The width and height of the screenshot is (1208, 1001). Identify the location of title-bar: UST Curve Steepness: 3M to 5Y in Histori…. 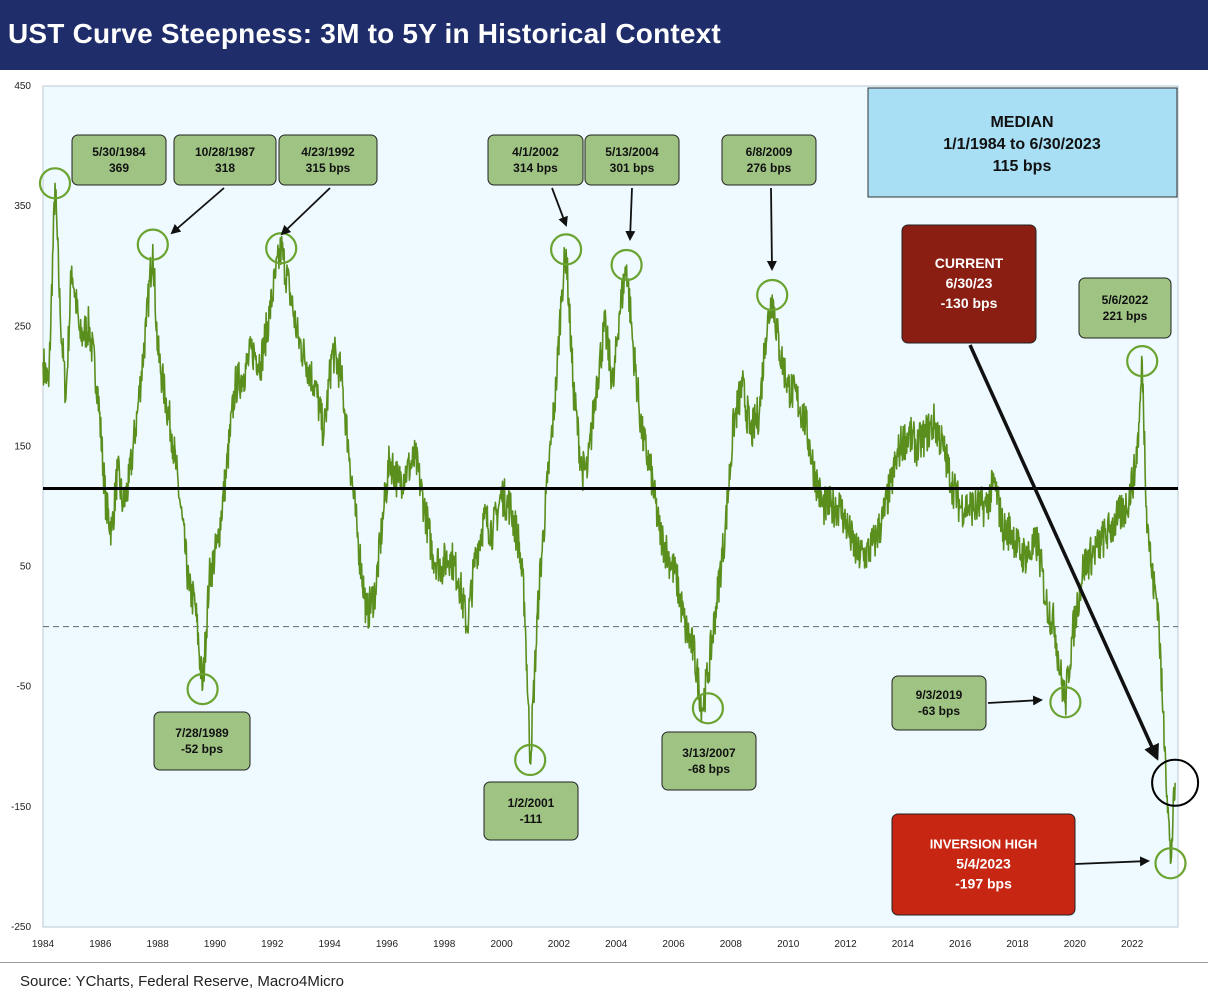
(604, 35).